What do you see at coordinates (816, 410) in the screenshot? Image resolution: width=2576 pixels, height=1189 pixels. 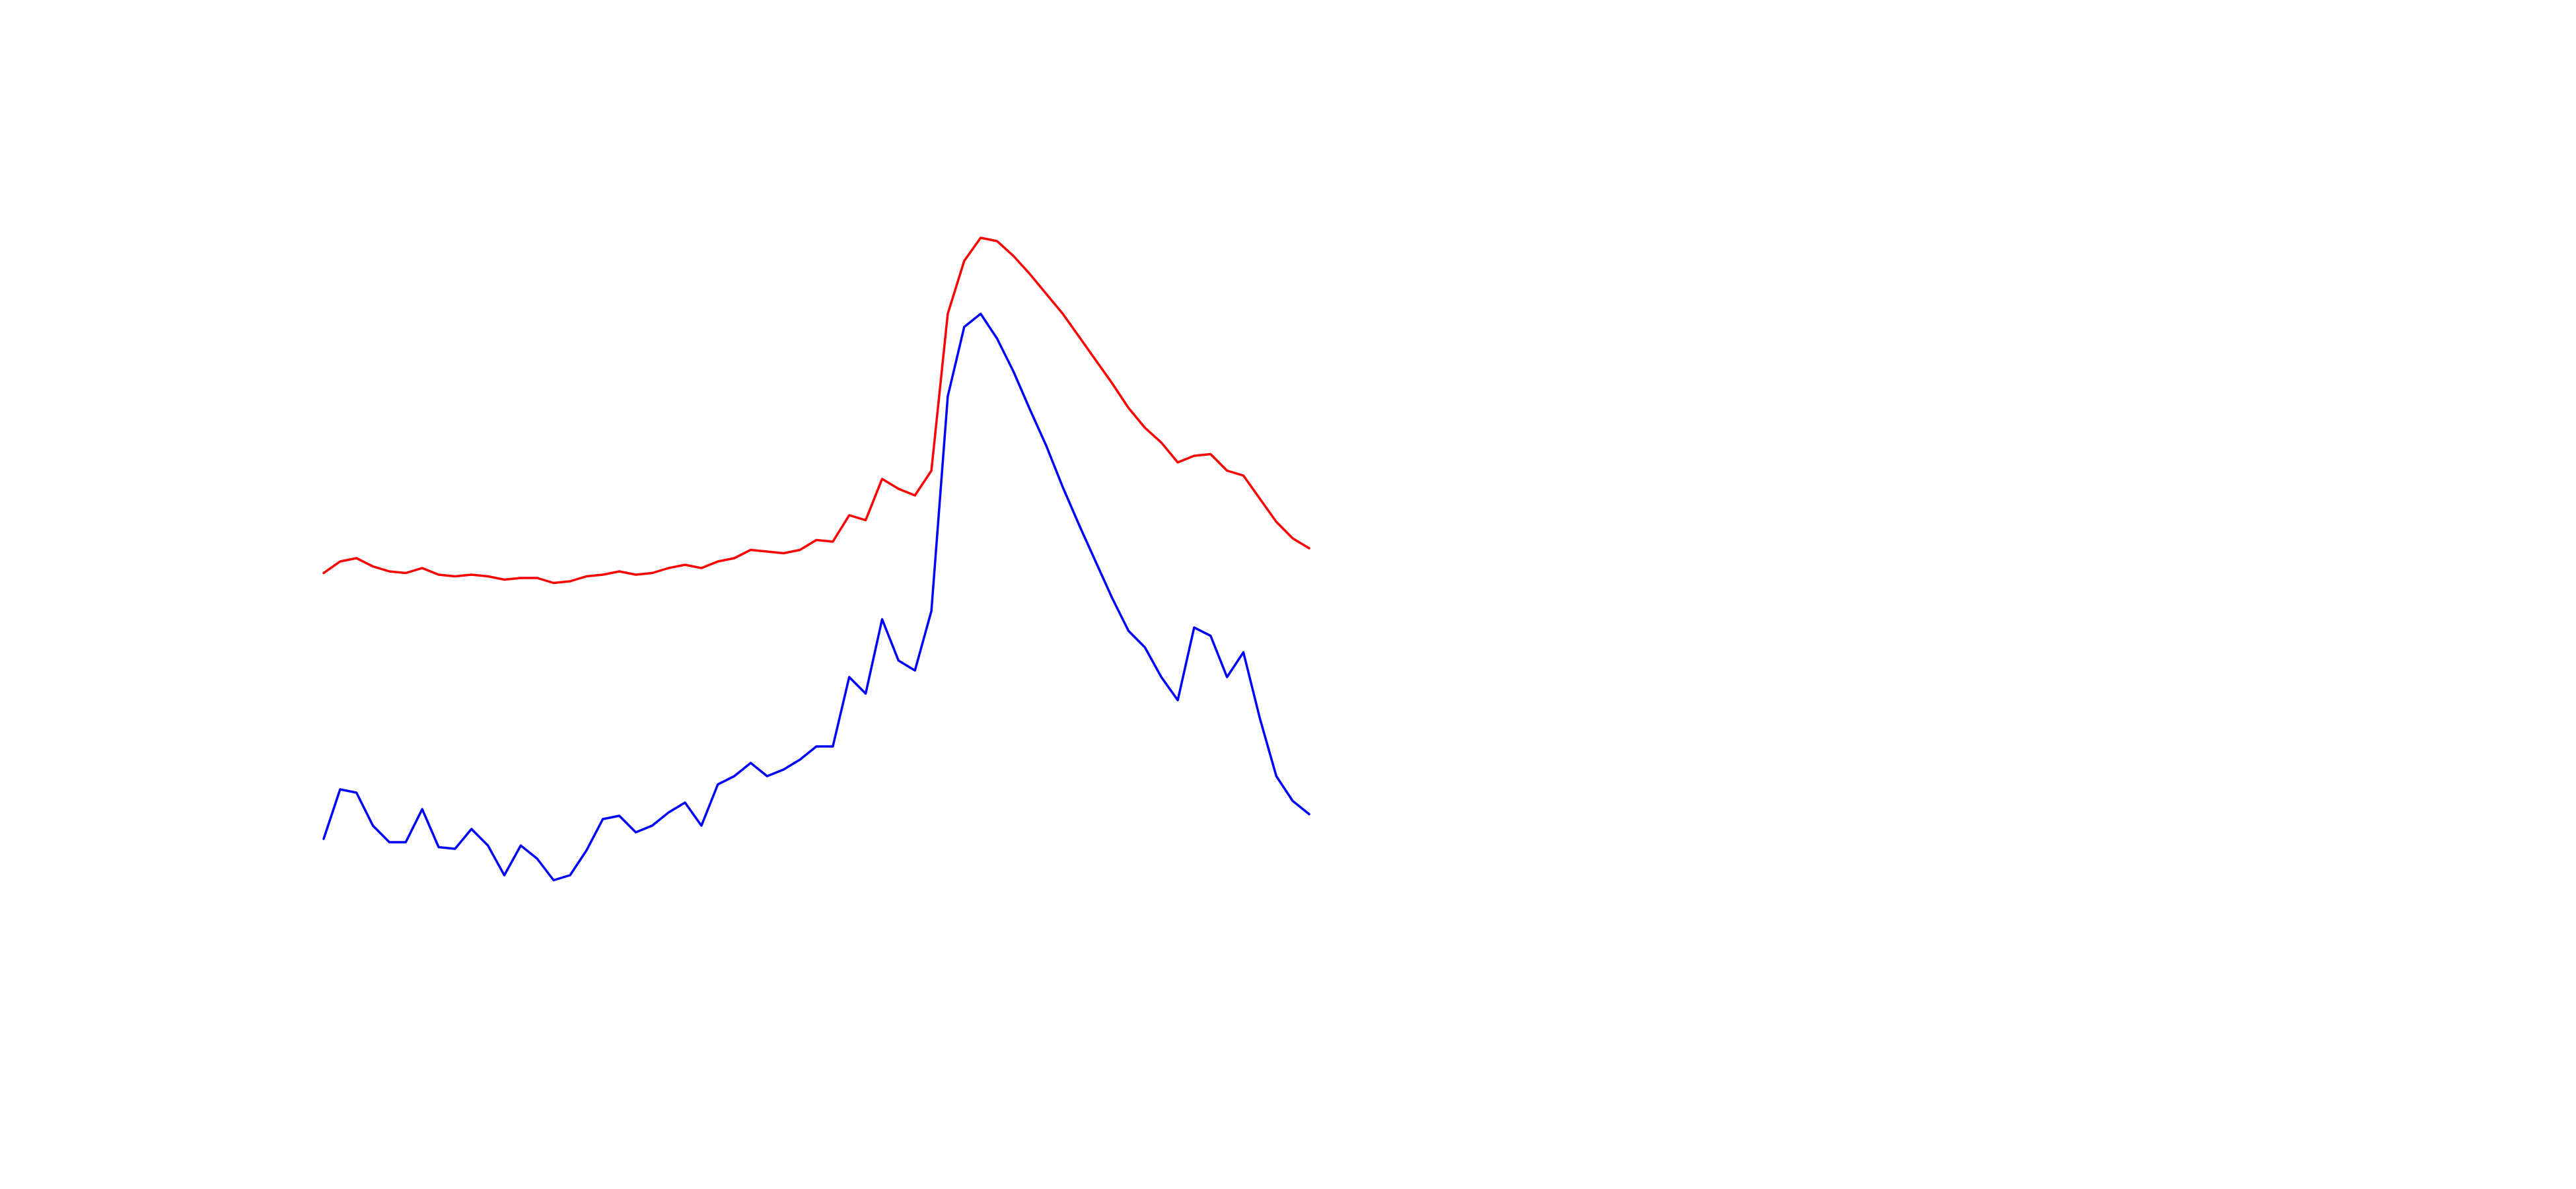 I see `data-line` at bounding box center [816, 410].